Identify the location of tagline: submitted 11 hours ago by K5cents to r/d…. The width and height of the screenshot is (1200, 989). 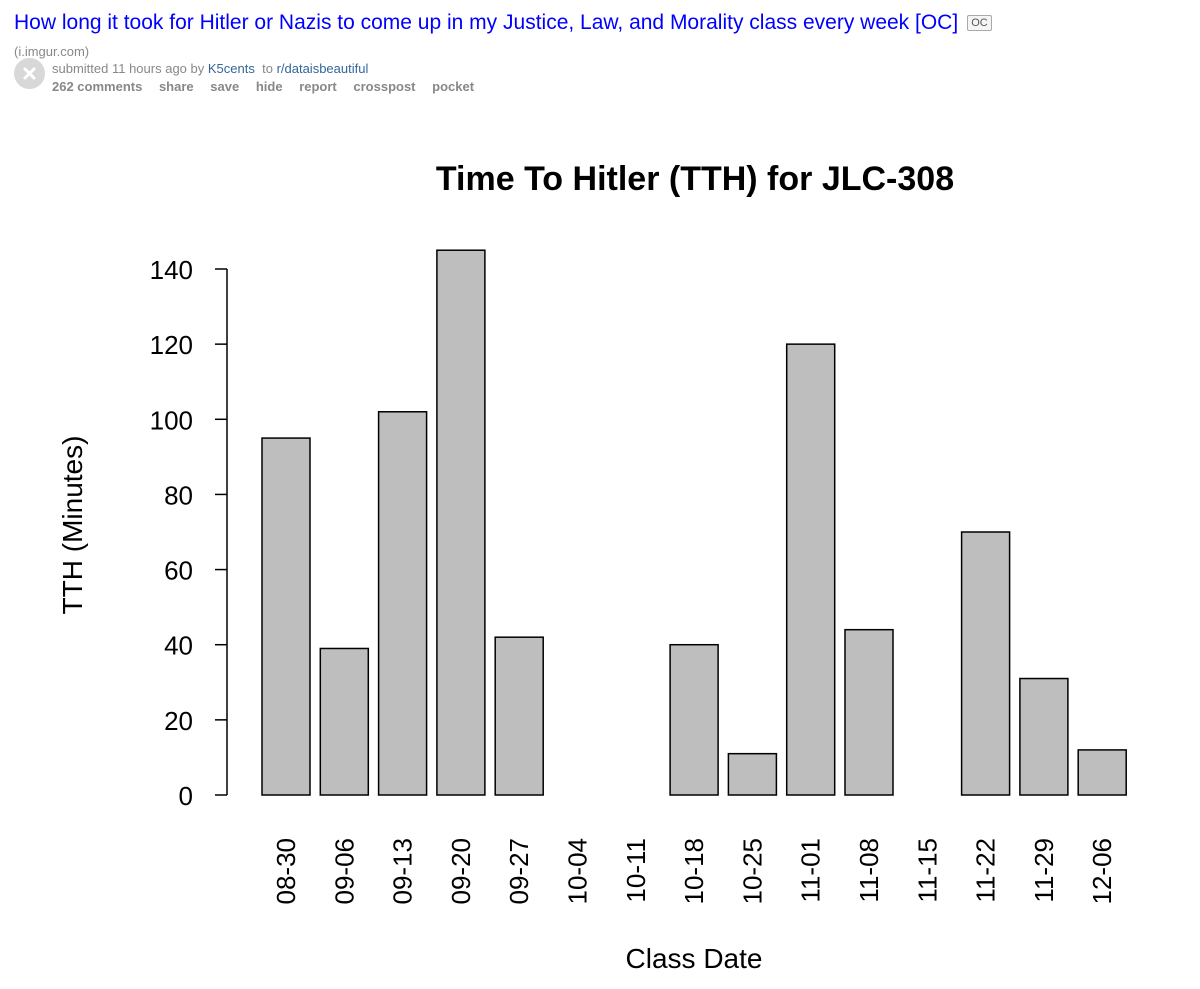
(269, 69).